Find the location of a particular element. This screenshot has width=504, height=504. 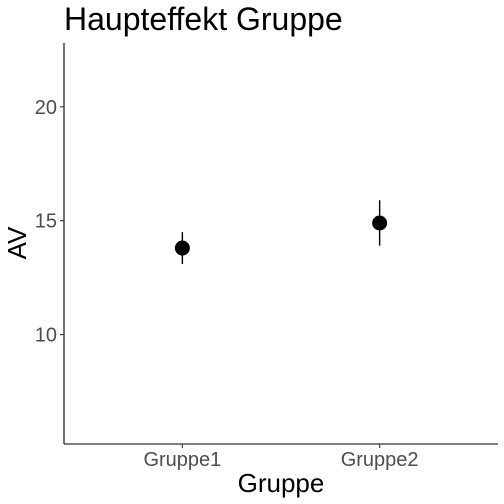

y-ticks: 10 15 20 is located at coordinates (49, 222).